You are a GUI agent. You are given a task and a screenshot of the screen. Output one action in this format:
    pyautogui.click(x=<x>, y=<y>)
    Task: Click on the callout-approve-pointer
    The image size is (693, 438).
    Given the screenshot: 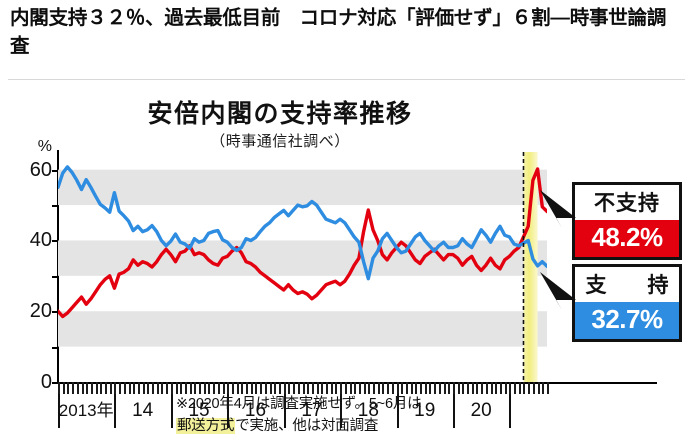 What is the action you would take?
    pyautogui.click(x=558, y=291)
    